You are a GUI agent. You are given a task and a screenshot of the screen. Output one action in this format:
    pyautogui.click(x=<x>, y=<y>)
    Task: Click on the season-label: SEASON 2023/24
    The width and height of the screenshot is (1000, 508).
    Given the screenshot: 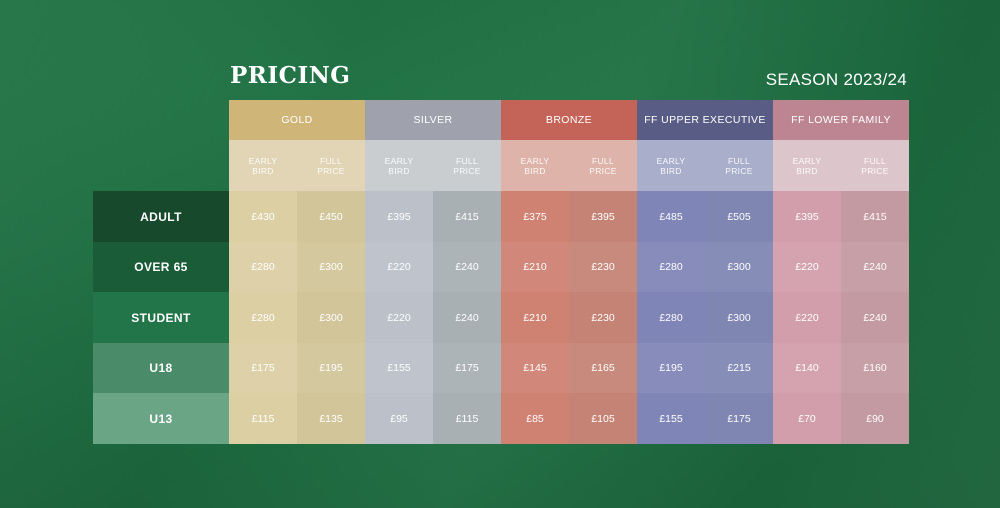 What is the action you would take?
    pyautogui.click(x=836, y=79)
    